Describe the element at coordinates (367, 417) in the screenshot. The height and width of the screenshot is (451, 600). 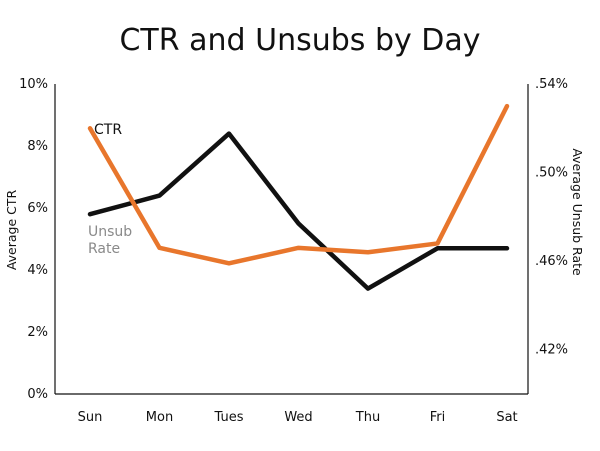
I see `x-tick-label: Thu` at that location.